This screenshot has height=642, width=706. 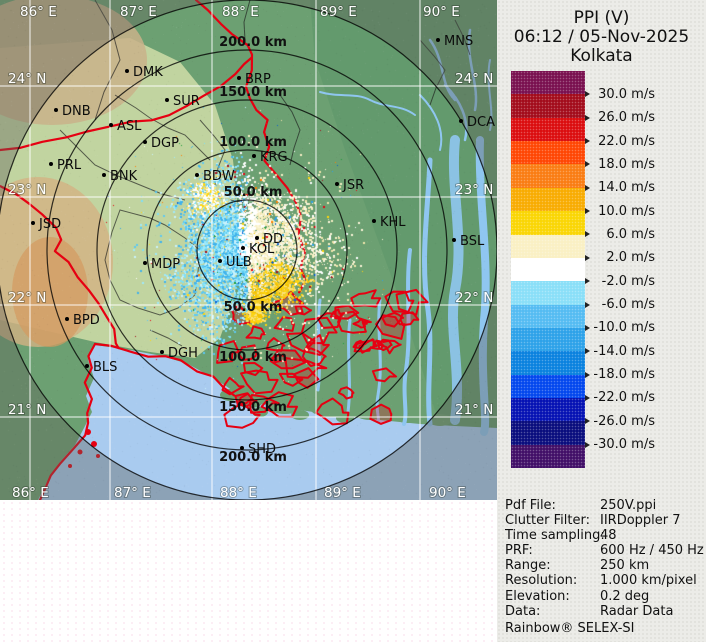 I want to click on info-row: PRF: 600 Hz / 450 Hz, so click(x=604, y=551).